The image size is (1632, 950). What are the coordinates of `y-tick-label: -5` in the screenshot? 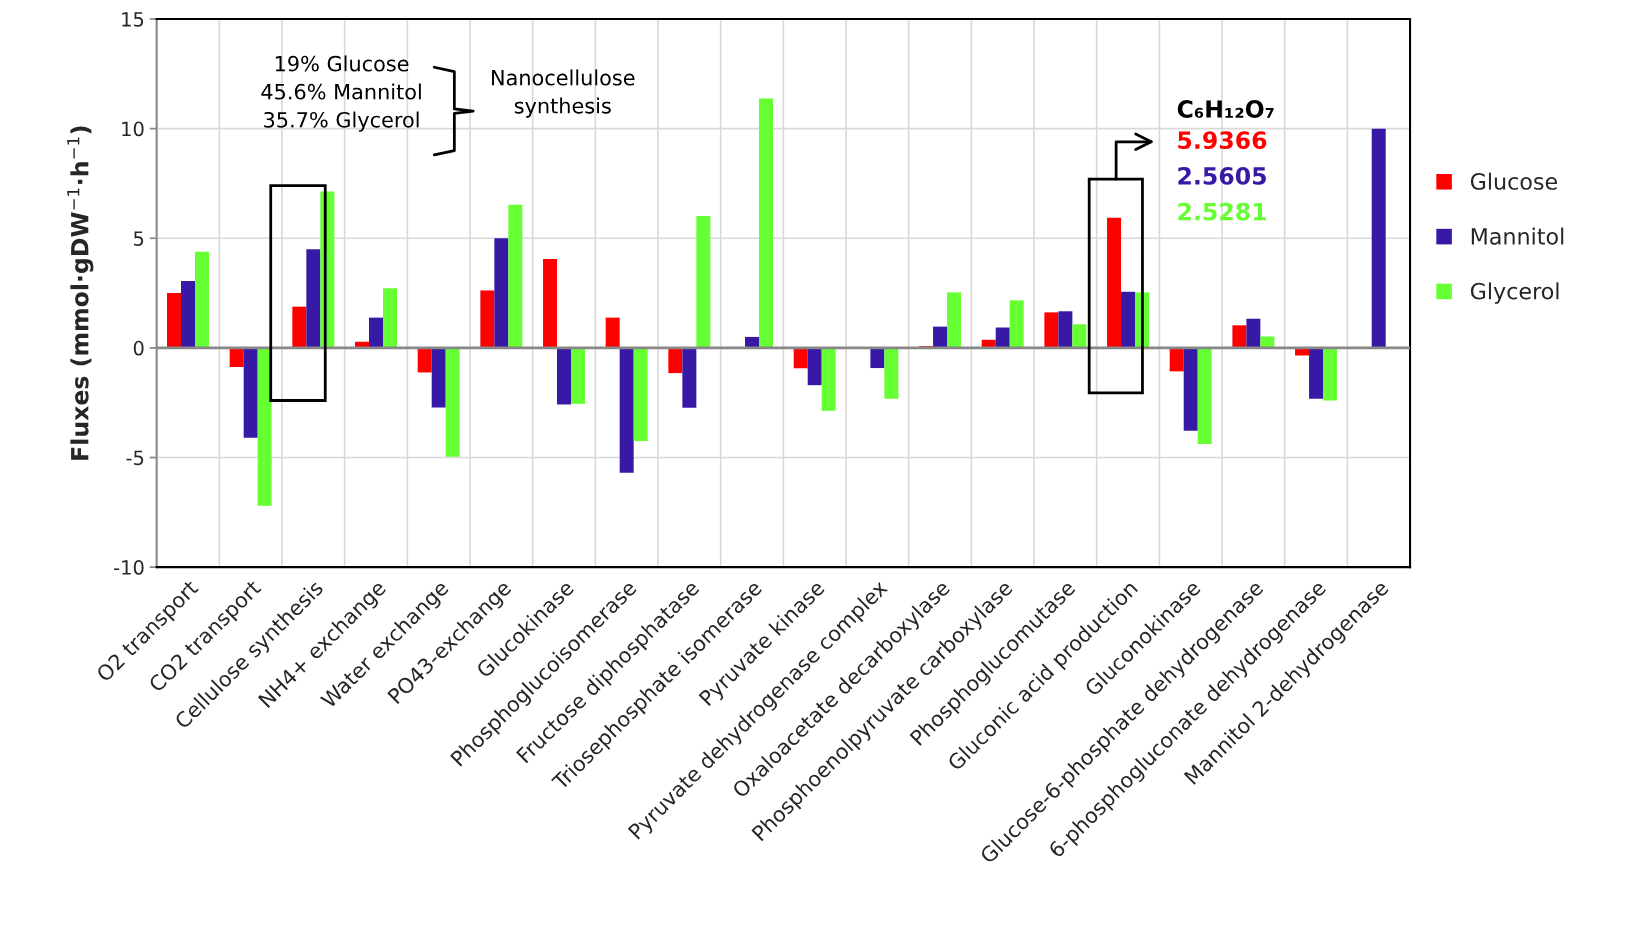 It's located at (135, 458).